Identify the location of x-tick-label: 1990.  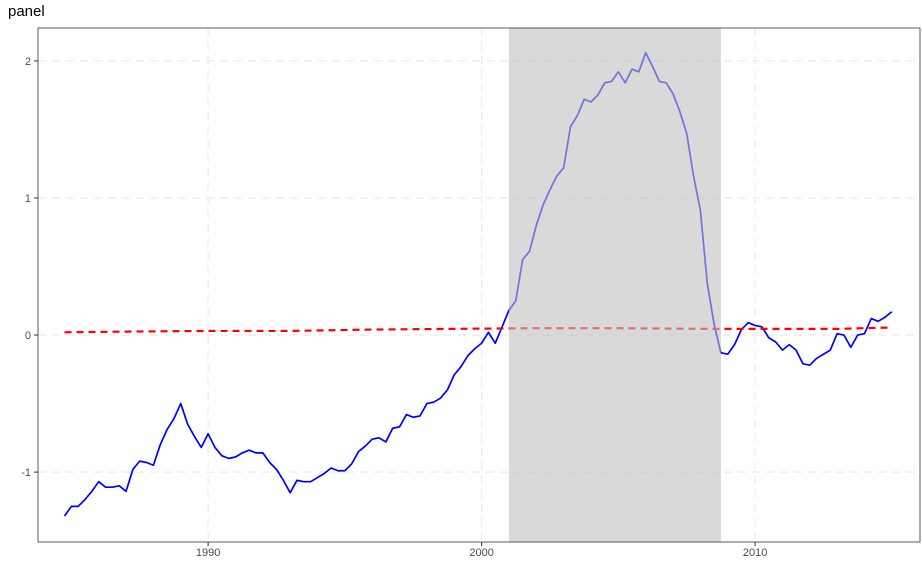
(208, 552).